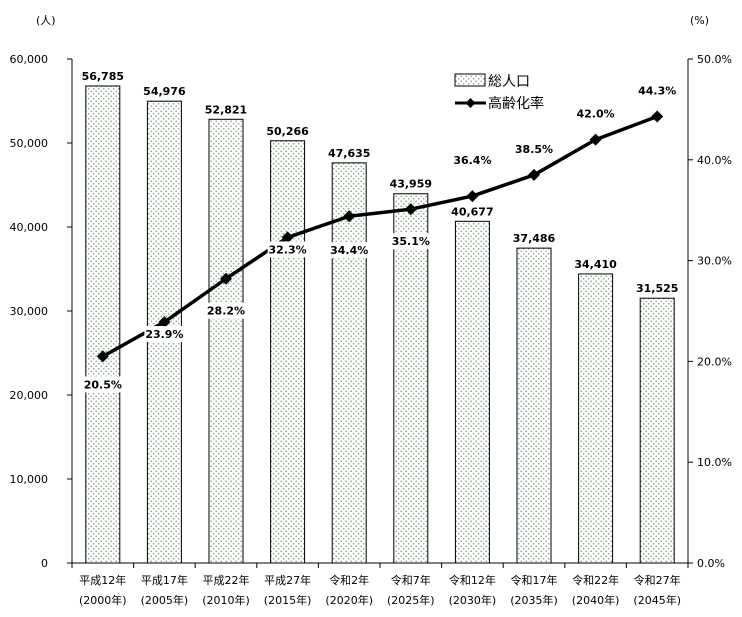 The width and height of the screenshot is (742, 617). I want to click on x-category-year-label: (2015年), so click(288, 600).